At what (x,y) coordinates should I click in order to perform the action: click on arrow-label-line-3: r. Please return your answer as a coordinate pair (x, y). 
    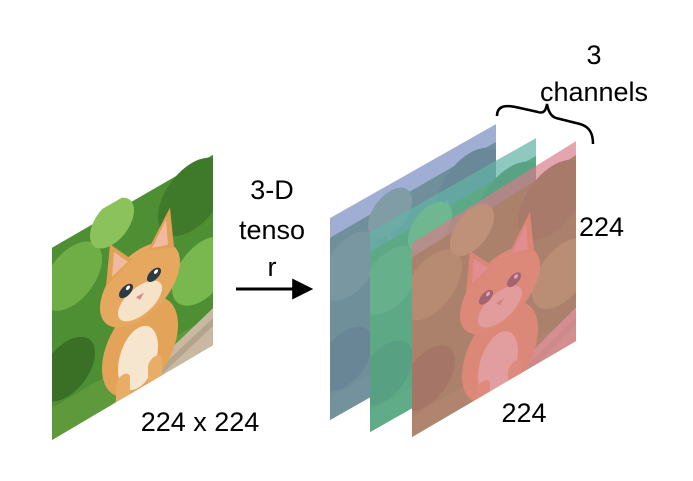
    Looking at the image, I should click on (272, 267).